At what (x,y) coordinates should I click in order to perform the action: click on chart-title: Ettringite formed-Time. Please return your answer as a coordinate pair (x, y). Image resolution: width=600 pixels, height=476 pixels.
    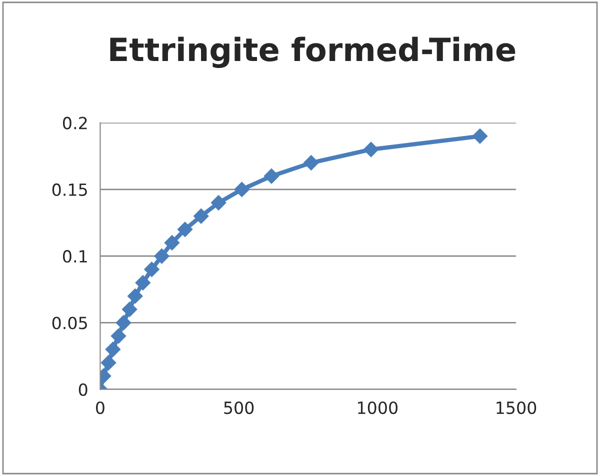
    Looking at the image, I should click on (313, 52).